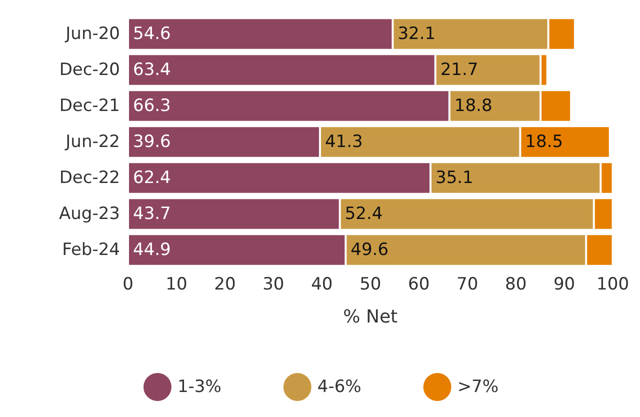  Describe the element at coordinates (89, 178) in the screenshot. I see `y-tick-label: Dec-22` at that location.